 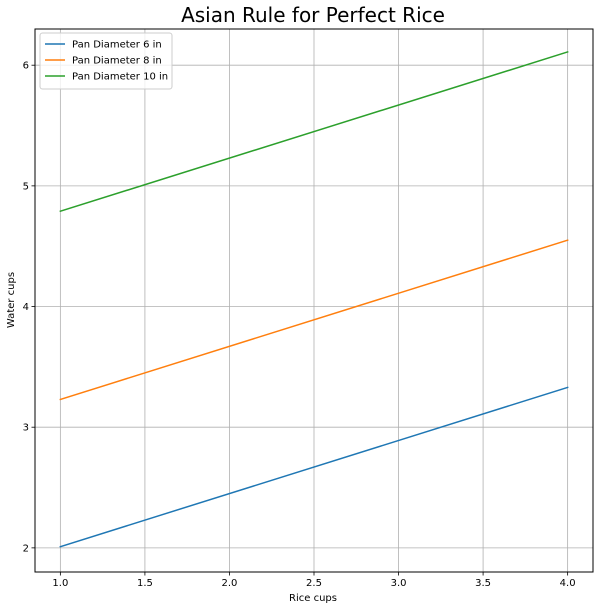 What do you see at coordinates (120, 77) in the screenshot?
I see `legend-label: Pan Diameter 10 in` at bounding box center [120, 77].